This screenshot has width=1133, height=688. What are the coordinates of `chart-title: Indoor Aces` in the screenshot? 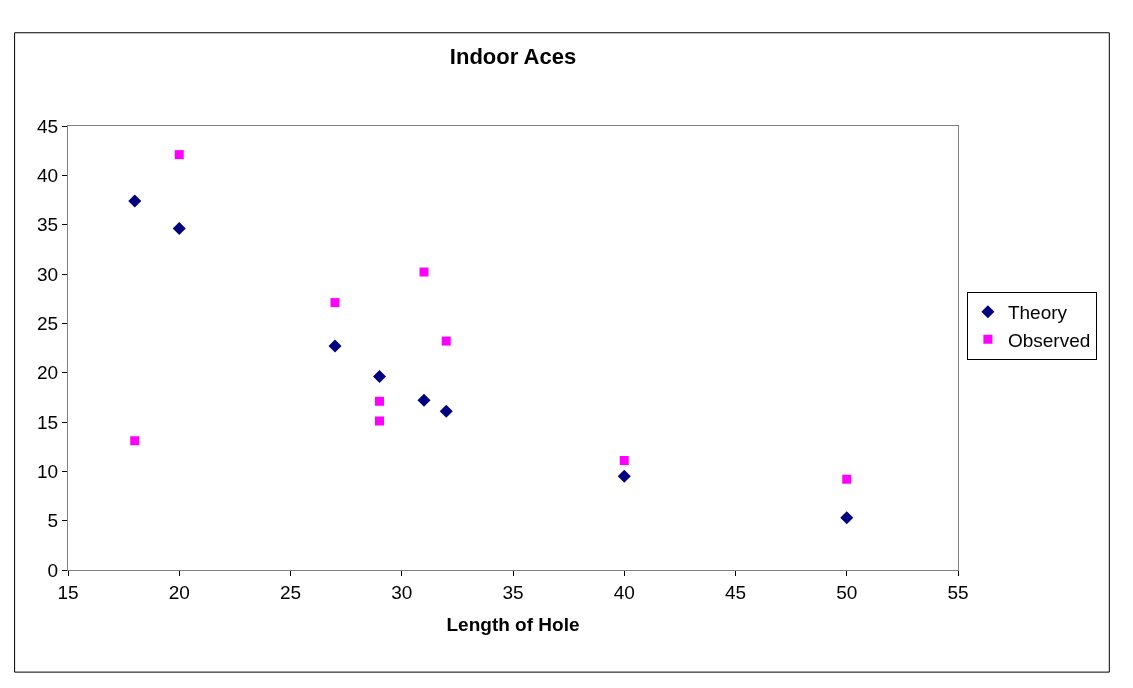 It's located at (513, 56).